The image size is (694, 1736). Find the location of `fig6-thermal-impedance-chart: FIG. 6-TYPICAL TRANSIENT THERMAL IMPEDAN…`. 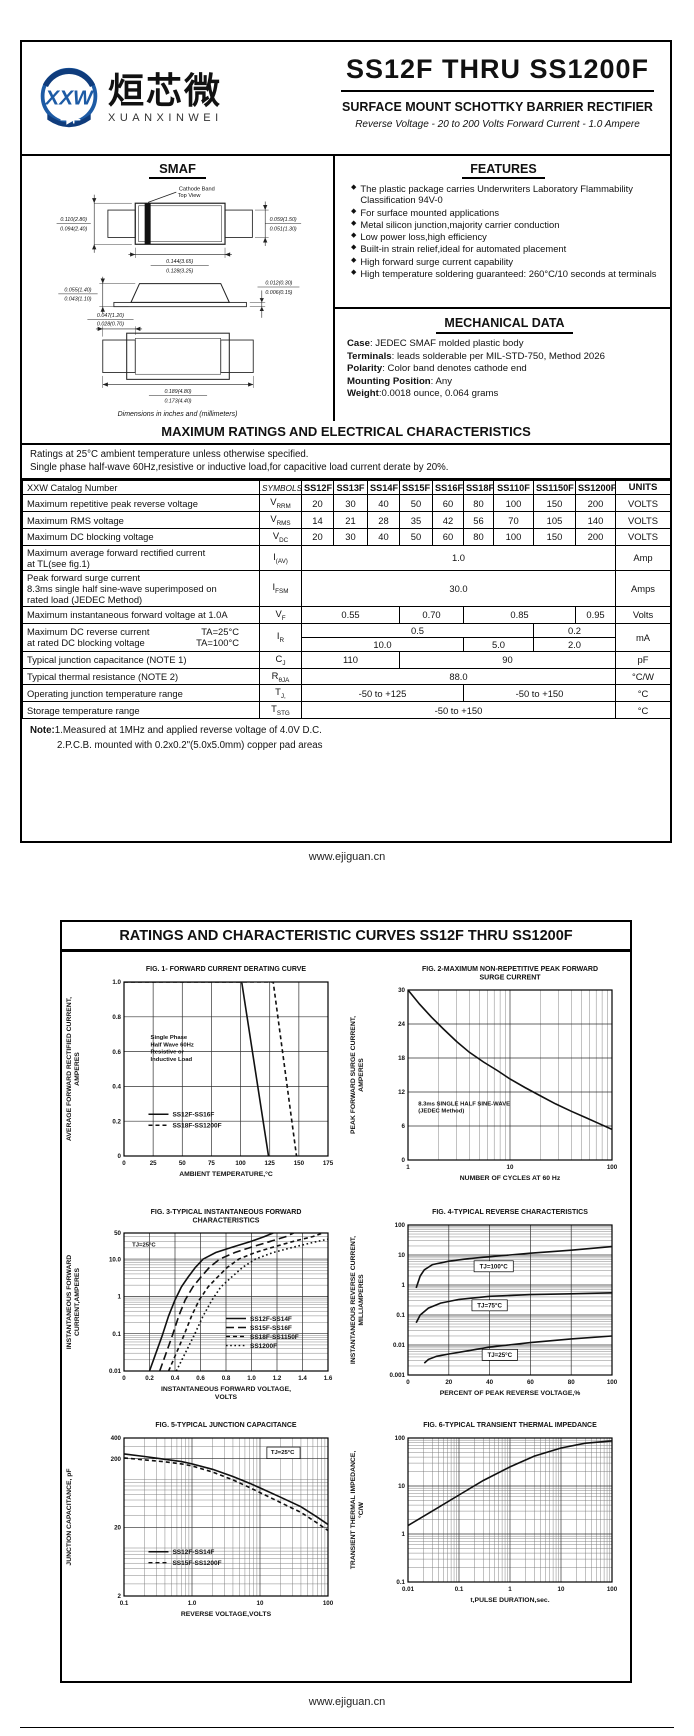

fig6-thermal-impedance-chart: FIG. 6-TYPICAL TRANSIENT THERMAL IMPEDAN… is located at coordinates (488, 1529).